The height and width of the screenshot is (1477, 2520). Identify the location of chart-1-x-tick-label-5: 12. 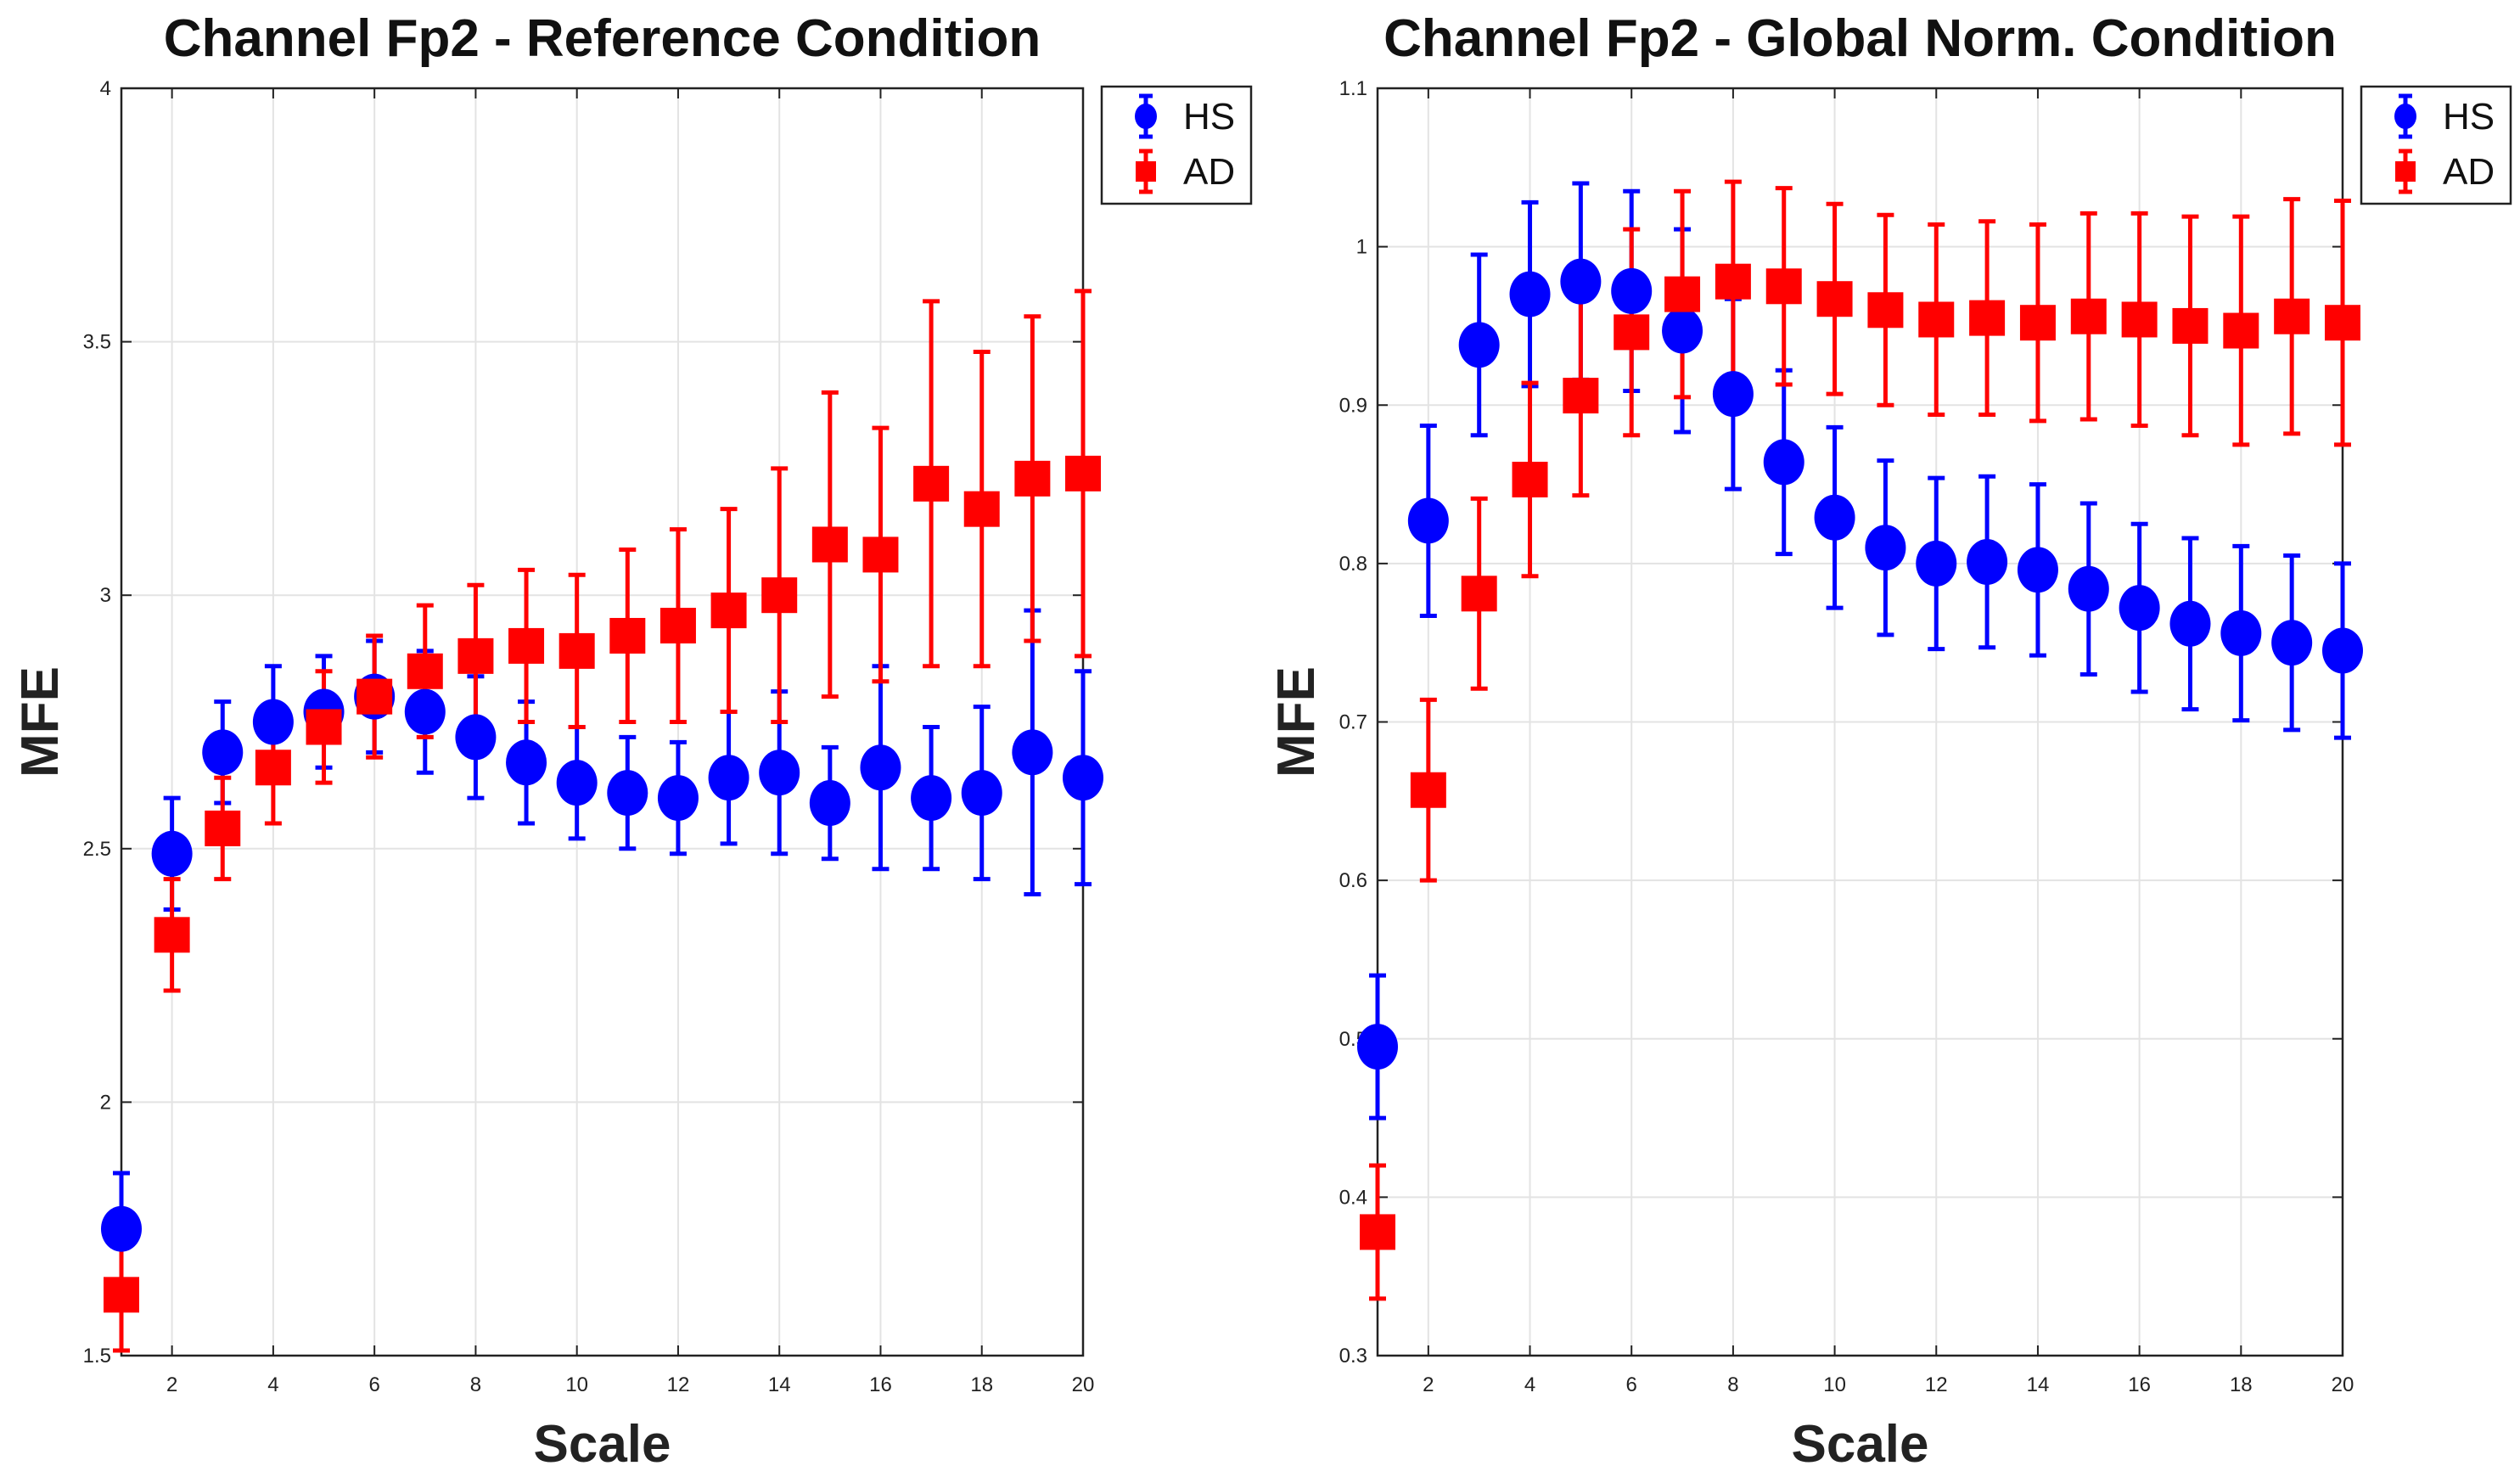
(1936, 1384).